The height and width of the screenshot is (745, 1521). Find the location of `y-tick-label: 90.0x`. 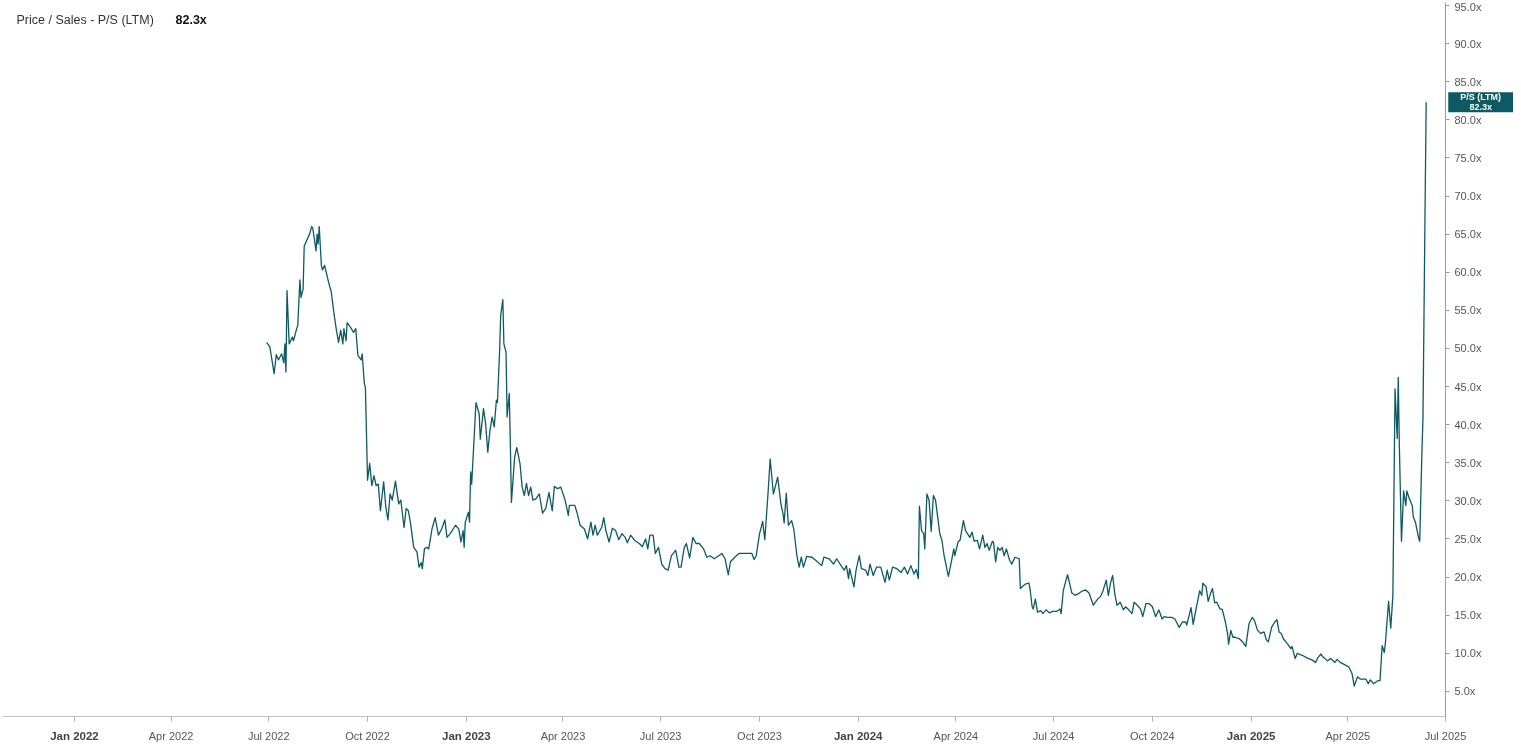

y-tick-label: 90.0x is located at coordinates (1468, 43).